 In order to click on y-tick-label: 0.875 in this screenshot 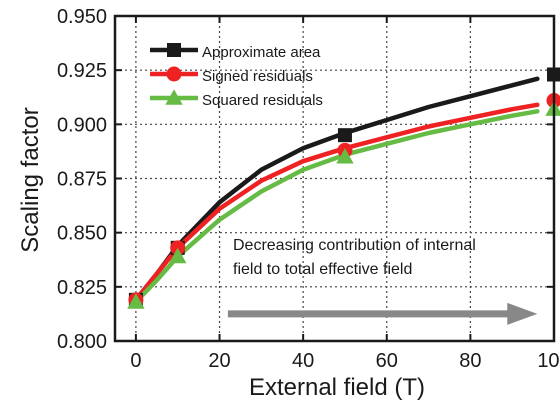, I will do `click(82, 180)`.